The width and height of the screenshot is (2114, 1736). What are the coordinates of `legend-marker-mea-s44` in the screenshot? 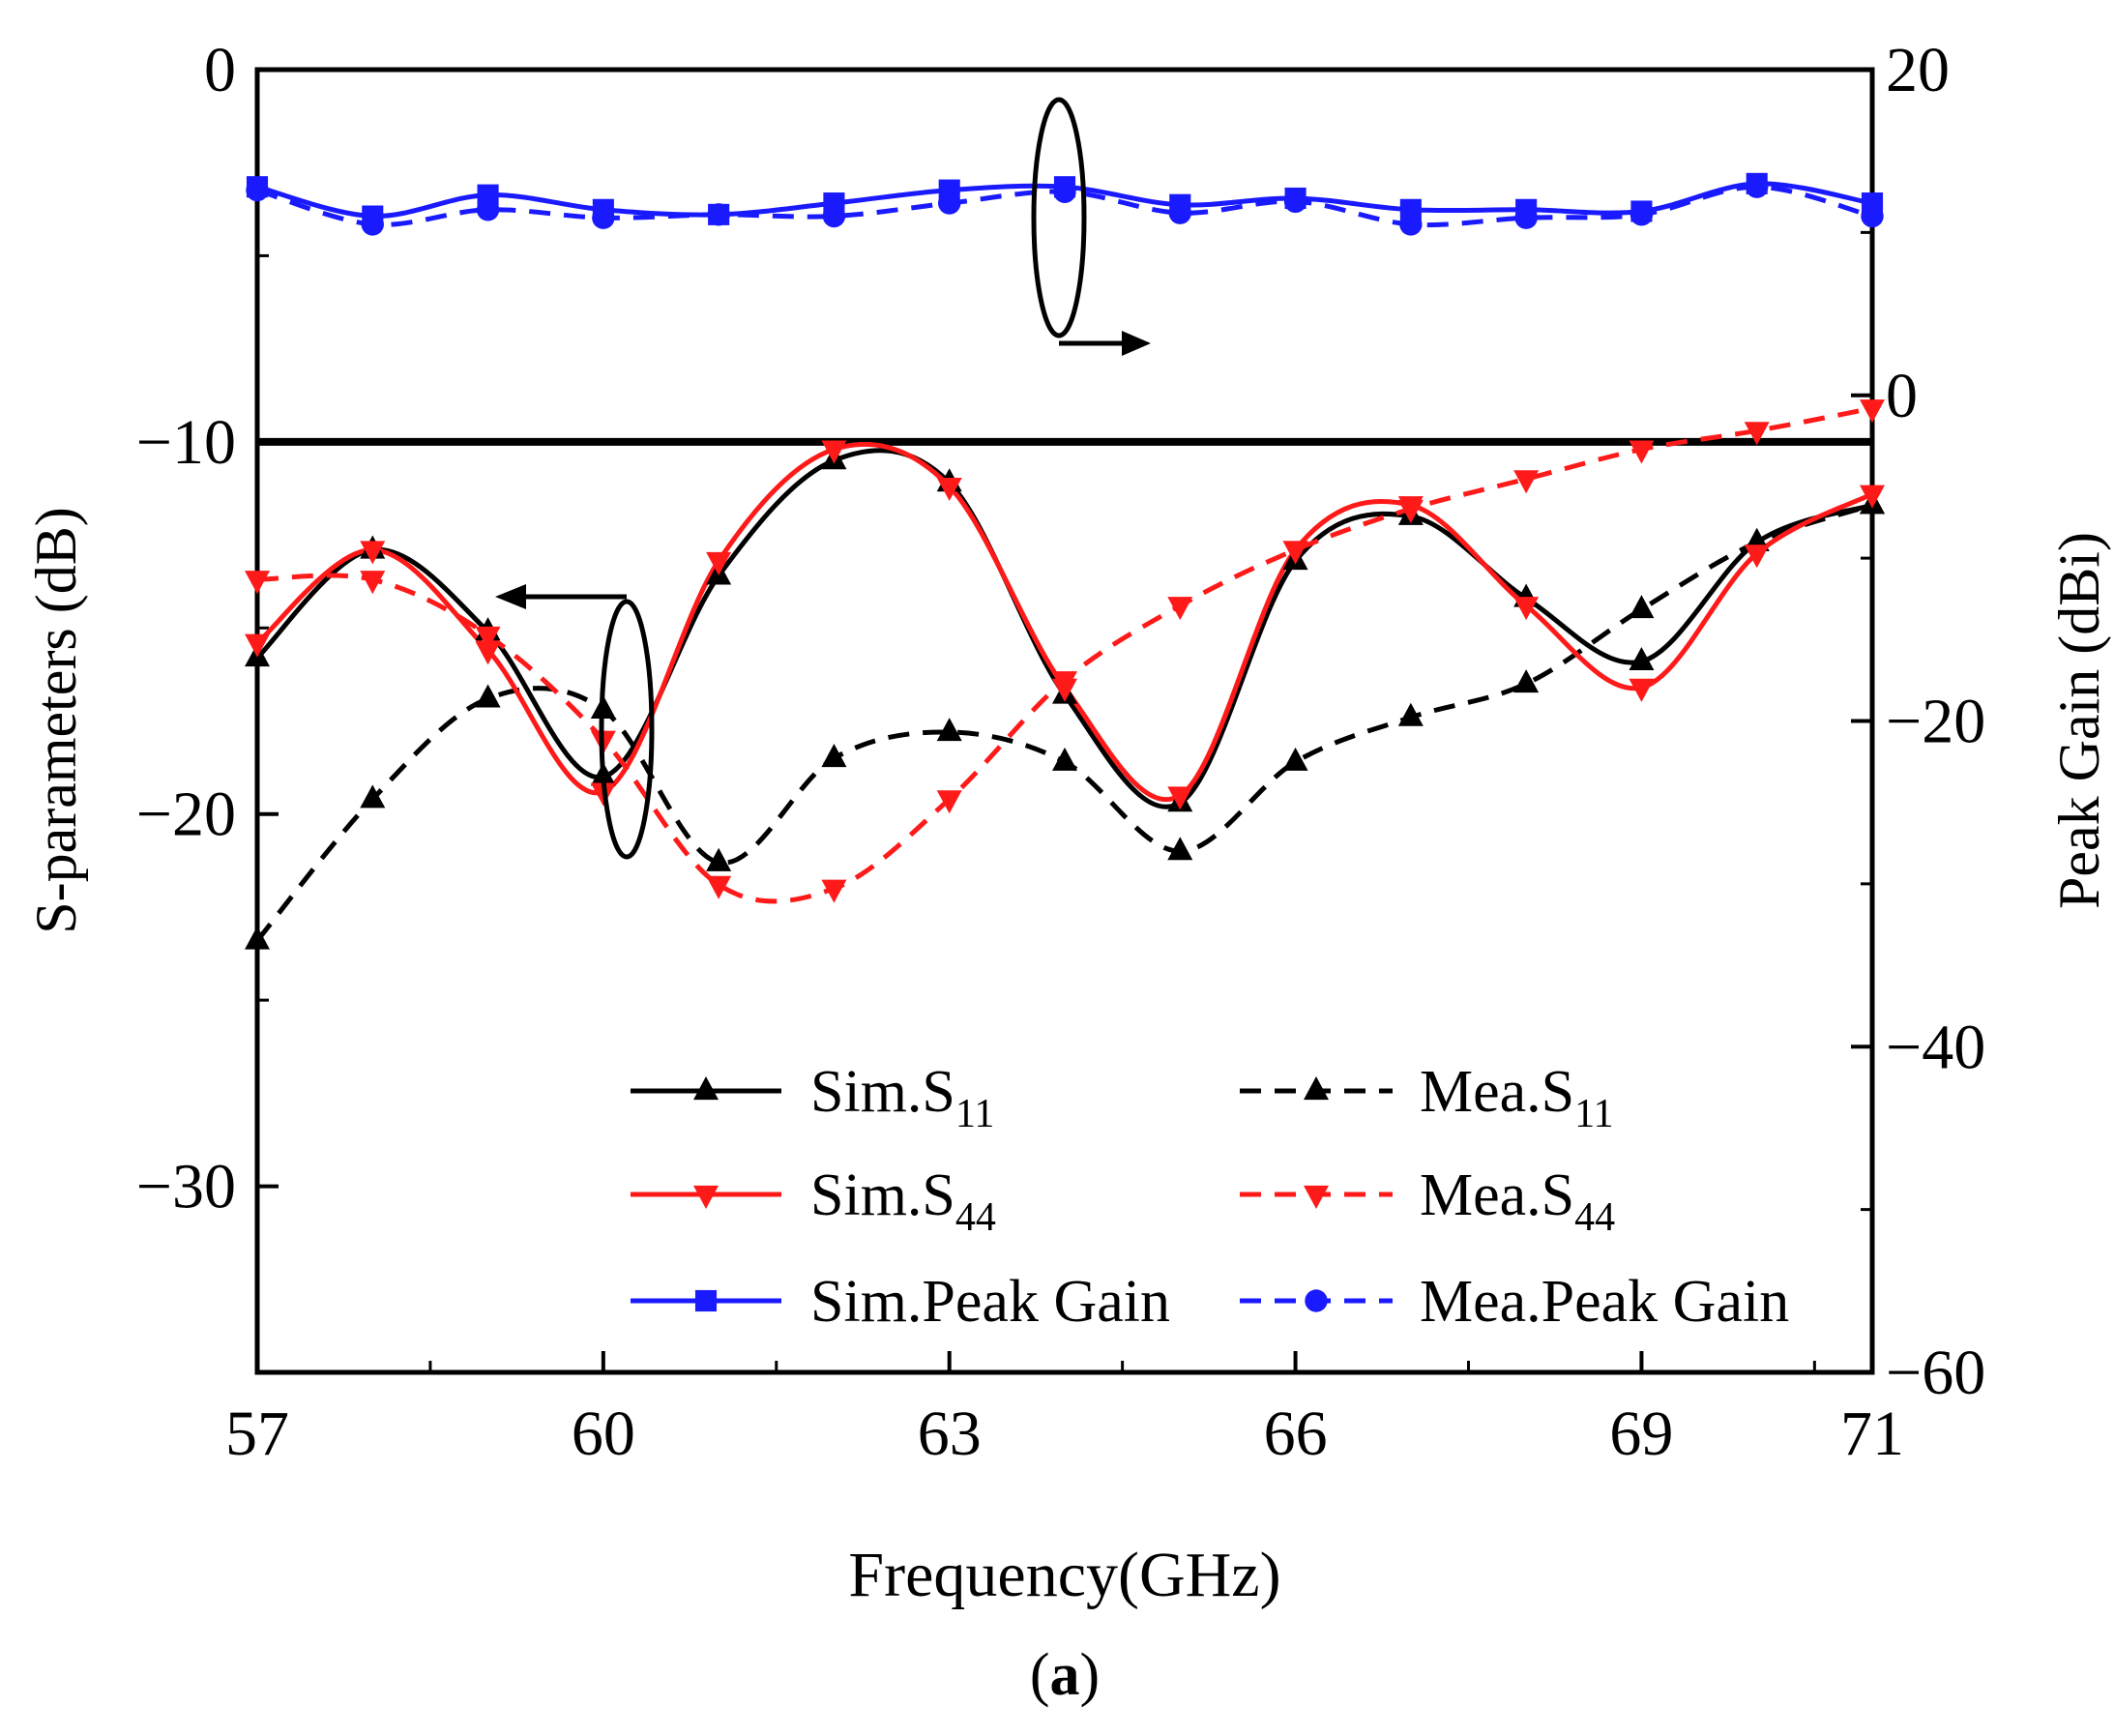 It's located at (1316, 1197).